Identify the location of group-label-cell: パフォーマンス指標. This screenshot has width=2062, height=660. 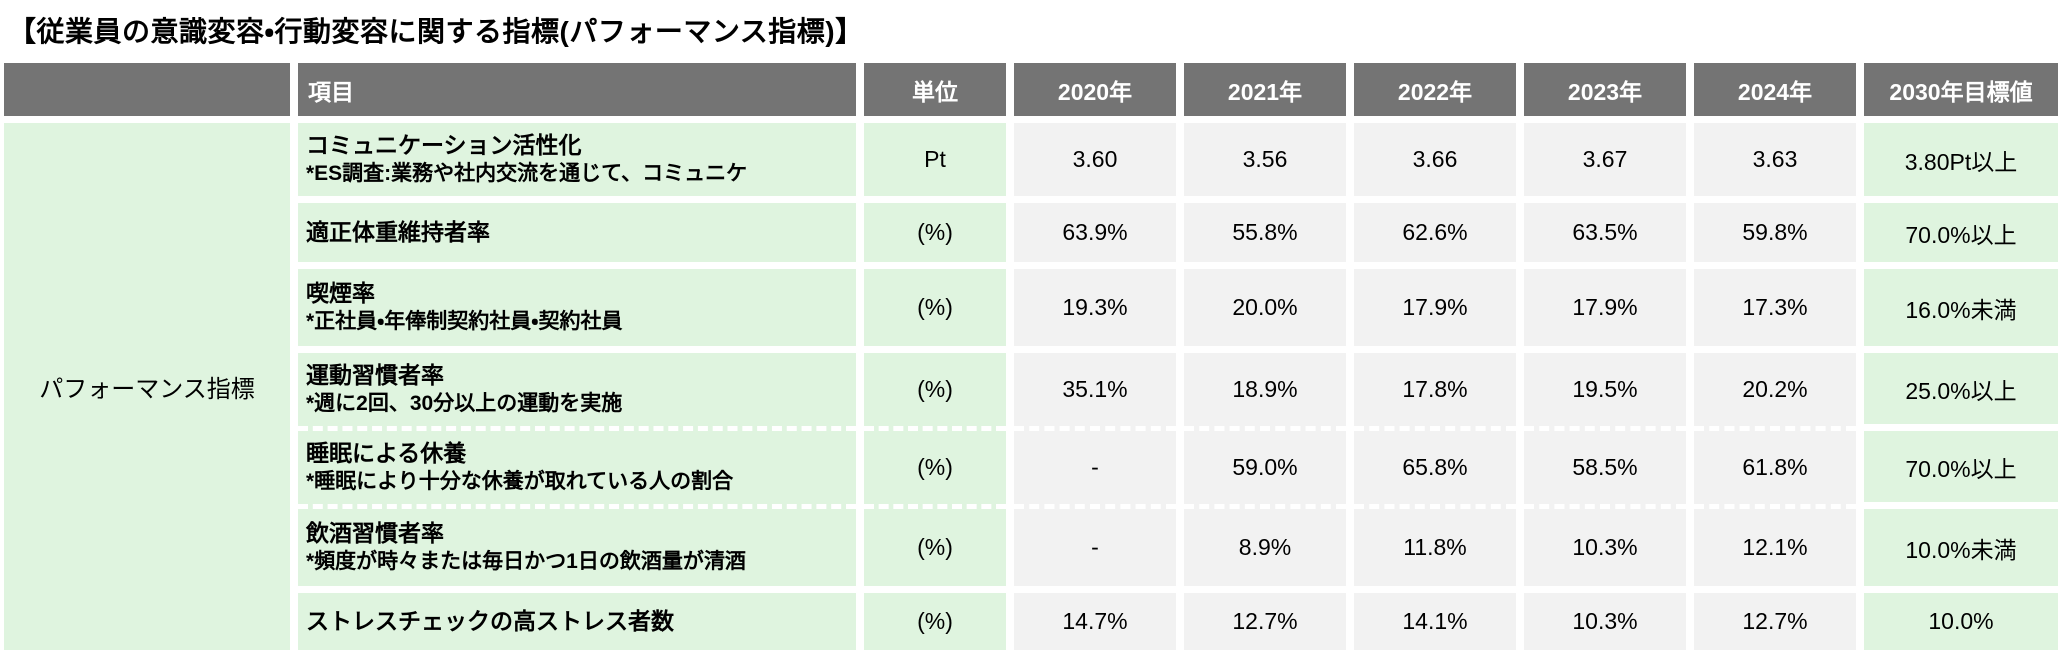
(147, 390).